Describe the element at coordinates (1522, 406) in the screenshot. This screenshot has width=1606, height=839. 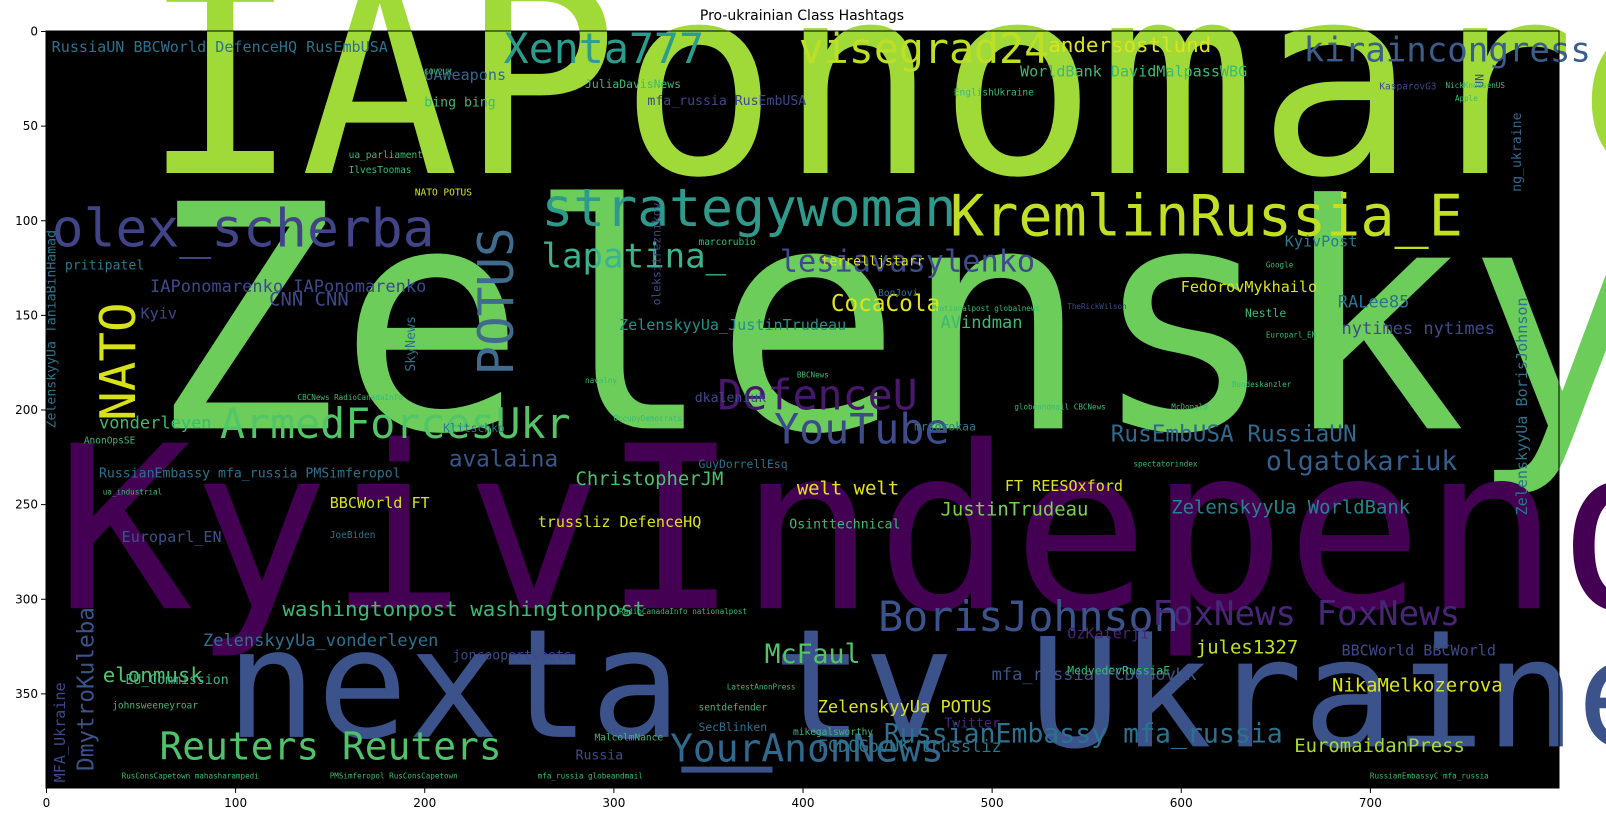
I see `word-67: ZelenskyyUa BorisJohnson` at that location.